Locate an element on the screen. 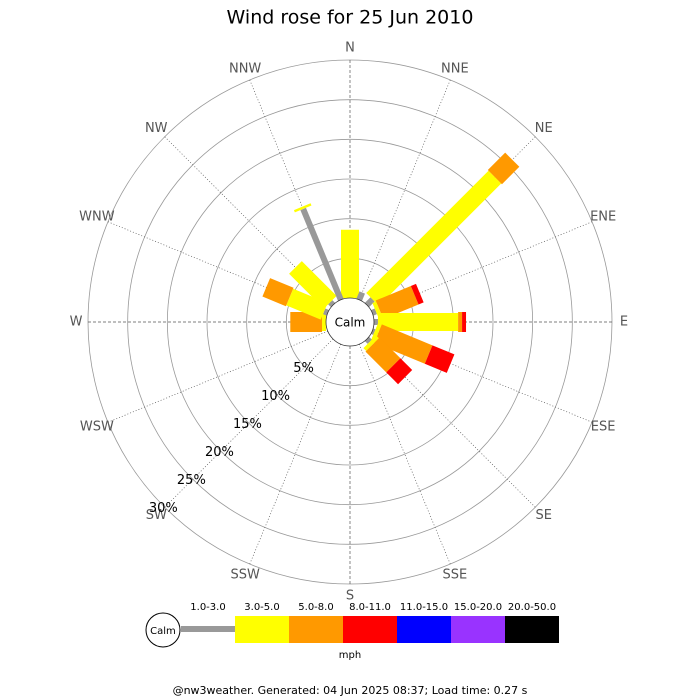 This screenshot has width=700, height=700. legend-label: 20.0-50.0 is located at coordinates (532, 607).